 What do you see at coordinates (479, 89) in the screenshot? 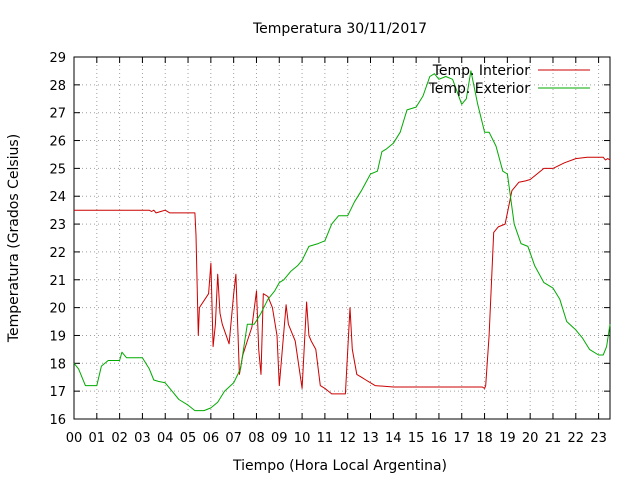
I see `legend-label-exterior: Temp. Exterior` at bounding box center [479, 89].